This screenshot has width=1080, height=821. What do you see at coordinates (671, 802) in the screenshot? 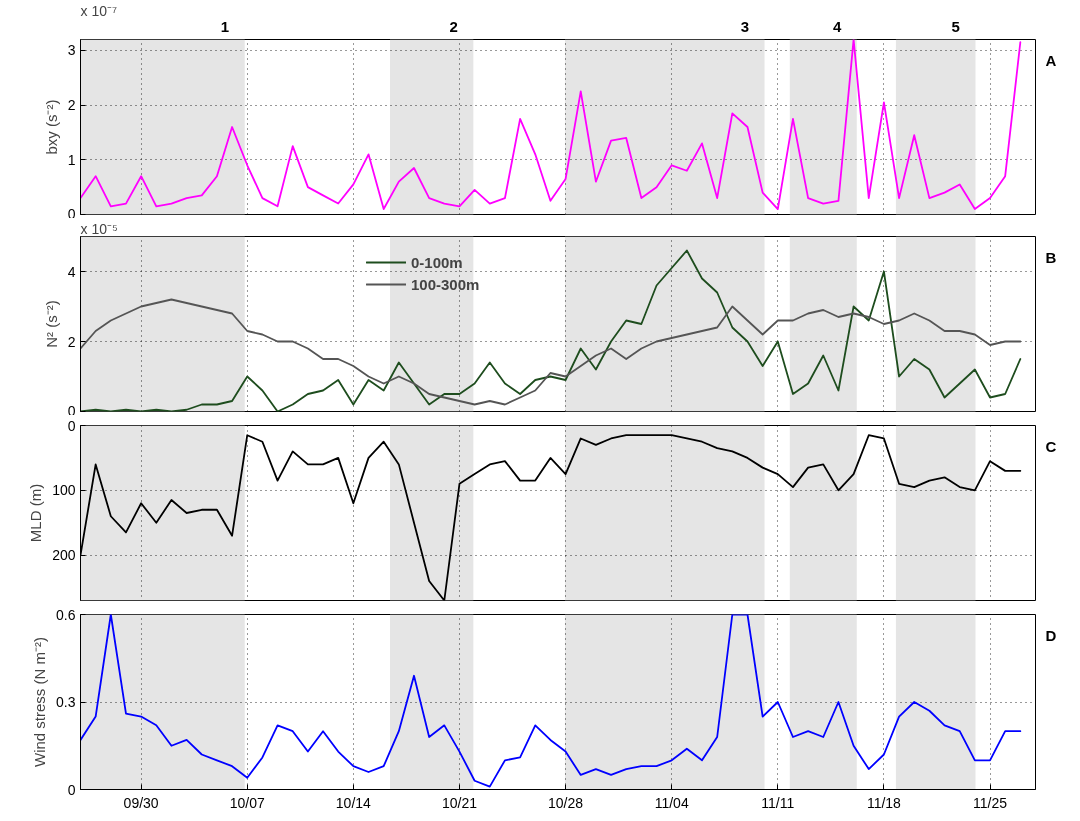
I see `x-tick-label: 11/04` at bounding box center [671, 802].